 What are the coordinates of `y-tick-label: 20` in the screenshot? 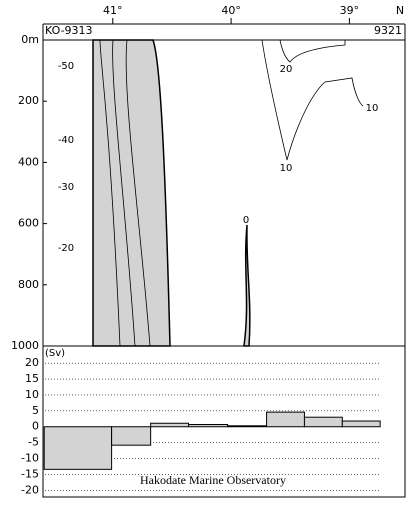 It's located at (32, 362).